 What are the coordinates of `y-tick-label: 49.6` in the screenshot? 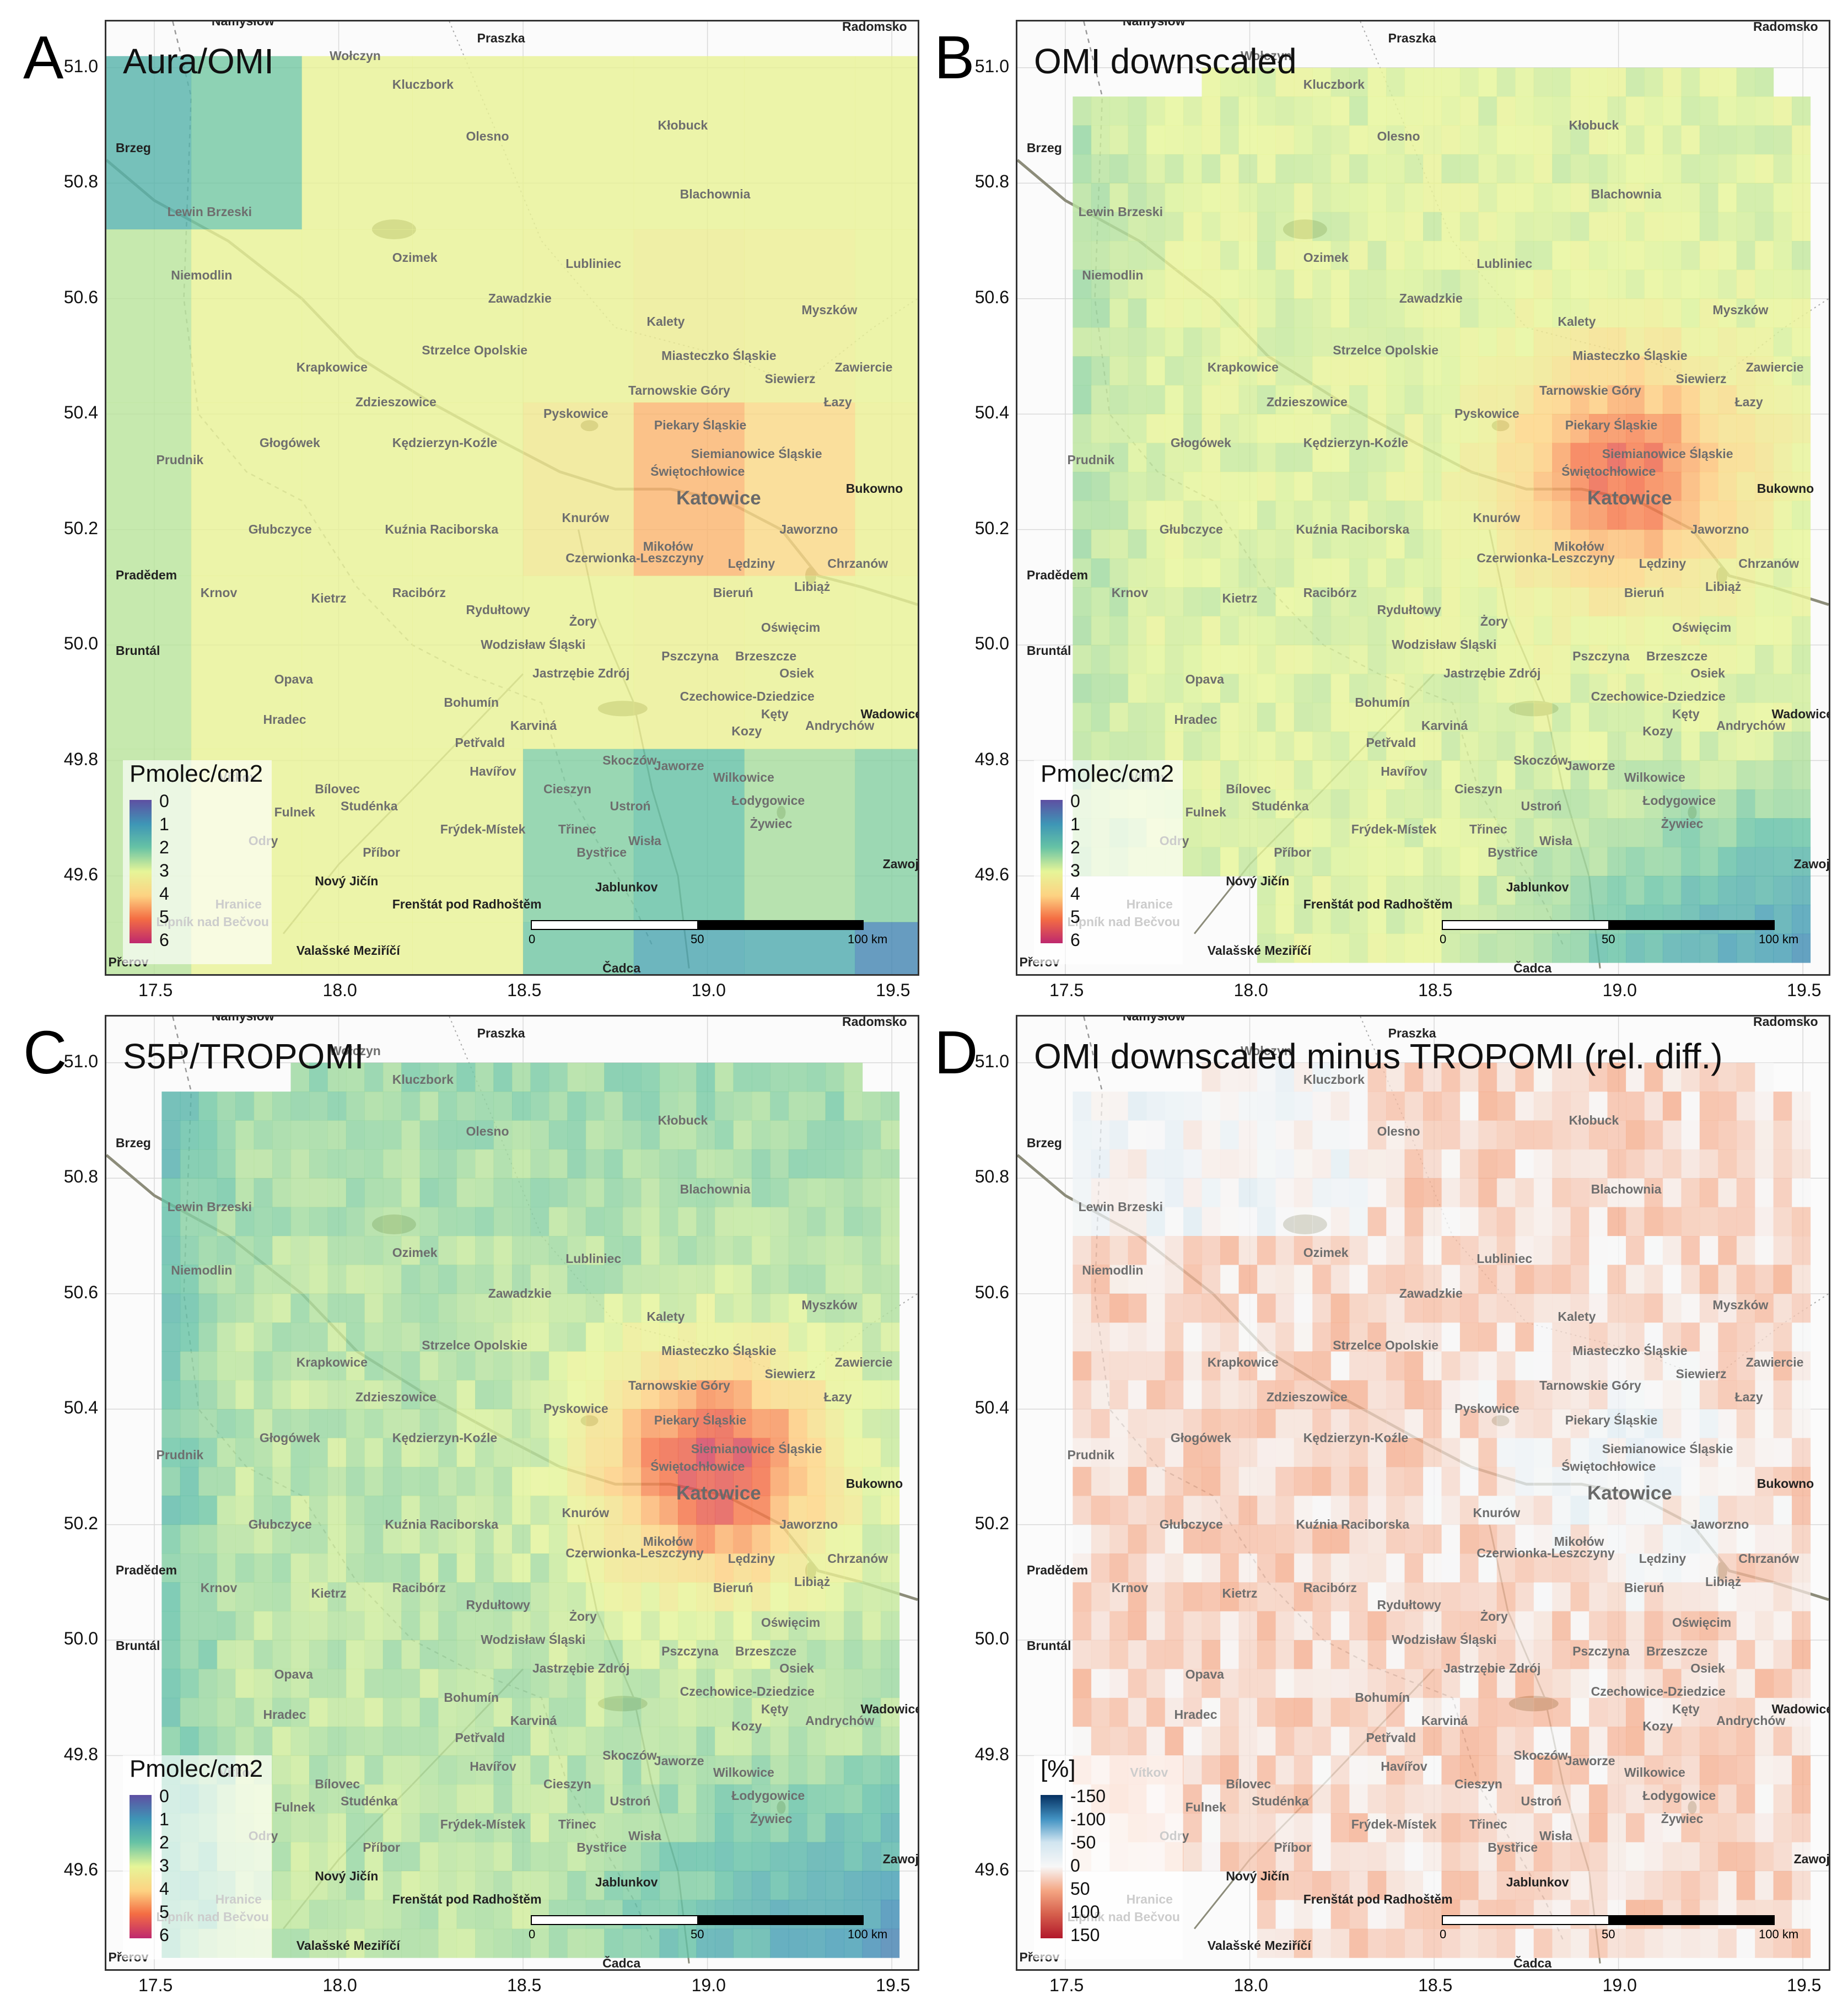 It's located at (992, 1869).